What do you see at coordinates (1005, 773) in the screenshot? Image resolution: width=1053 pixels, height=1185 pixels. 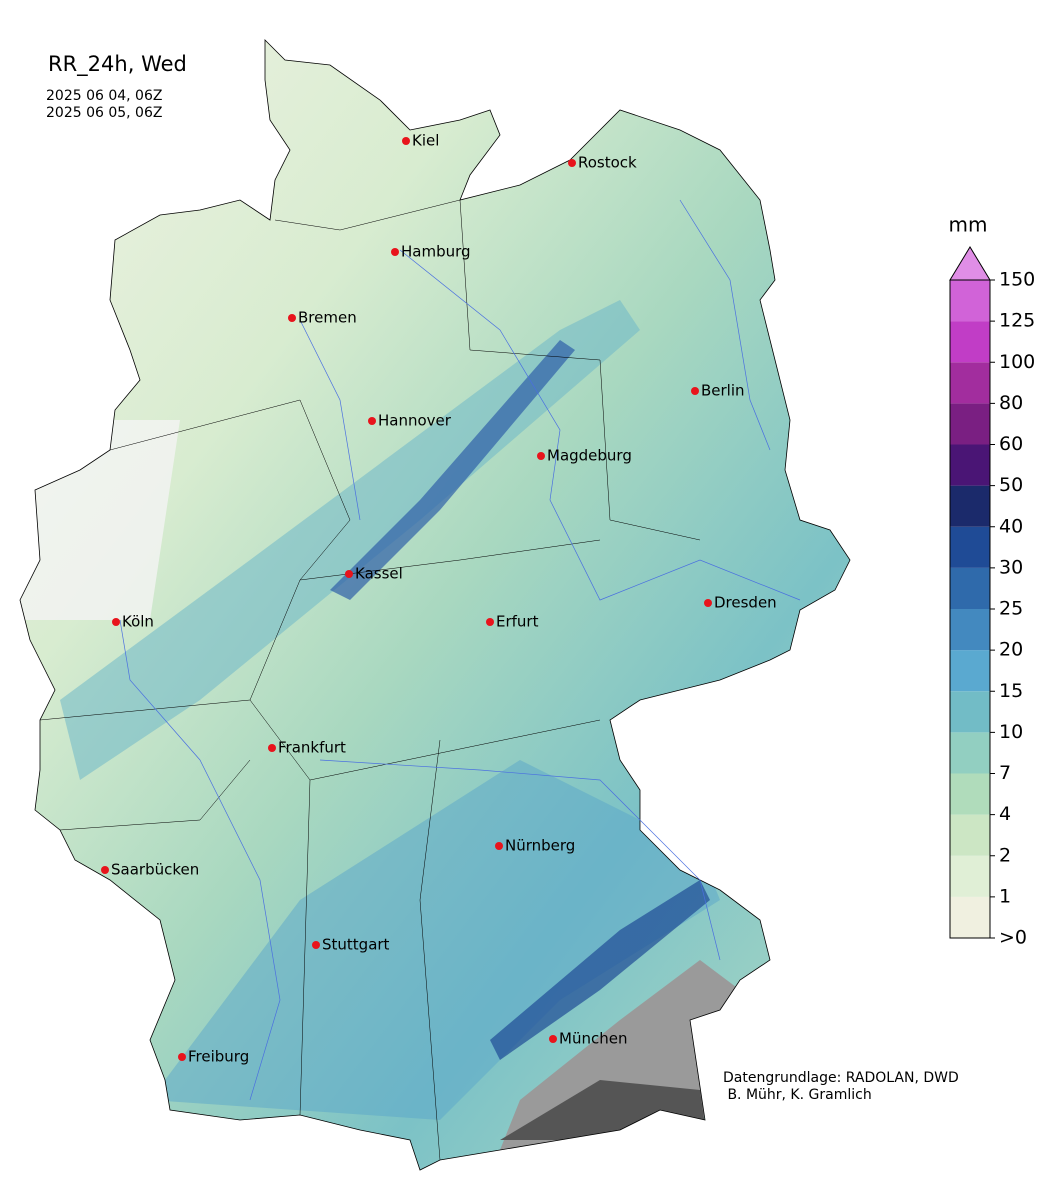 I see `colorbar-tick-label: 7` at bounding box center [1005, 773].